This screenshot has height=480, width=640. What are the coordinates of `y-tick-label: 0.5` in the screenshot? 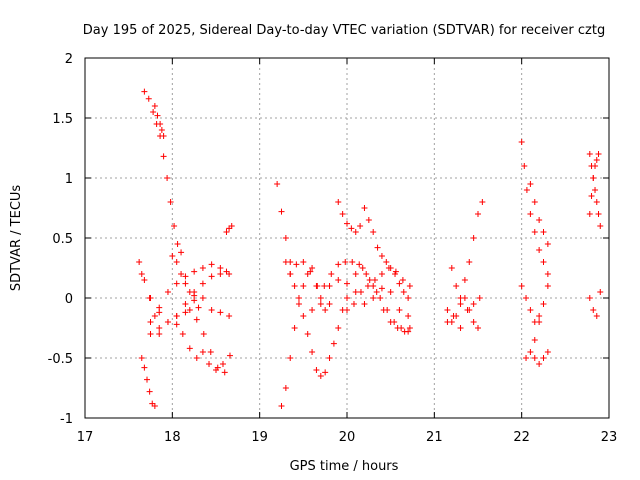 It's located at (62, 239).